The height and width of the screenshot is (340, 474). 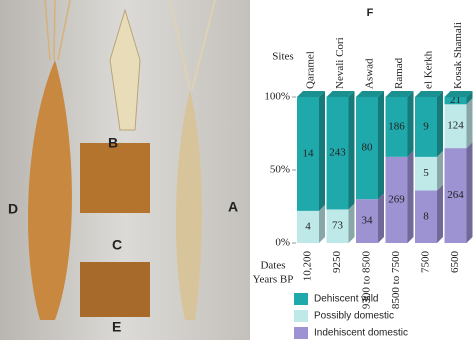 What do you see at coordinates (396, 280) in the screenshot?
I see `date-label: 8500 to 7500` at bounding box center [396, 280].